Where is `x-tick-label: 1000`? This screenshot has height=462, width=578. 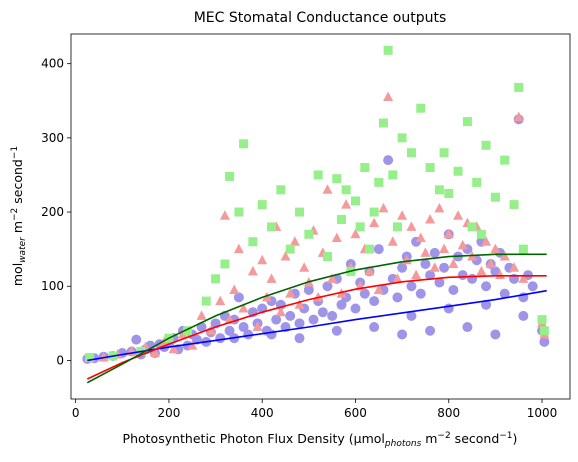 x-tick-label: 1000 is located at coordinates (542, 413).